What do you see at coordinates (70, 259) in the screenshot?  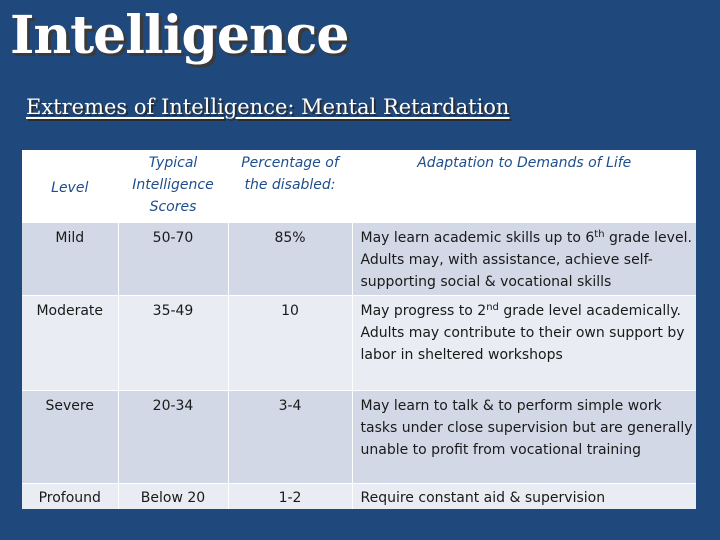 I see `cell-level: Mild` at bounding box center [70, 259].